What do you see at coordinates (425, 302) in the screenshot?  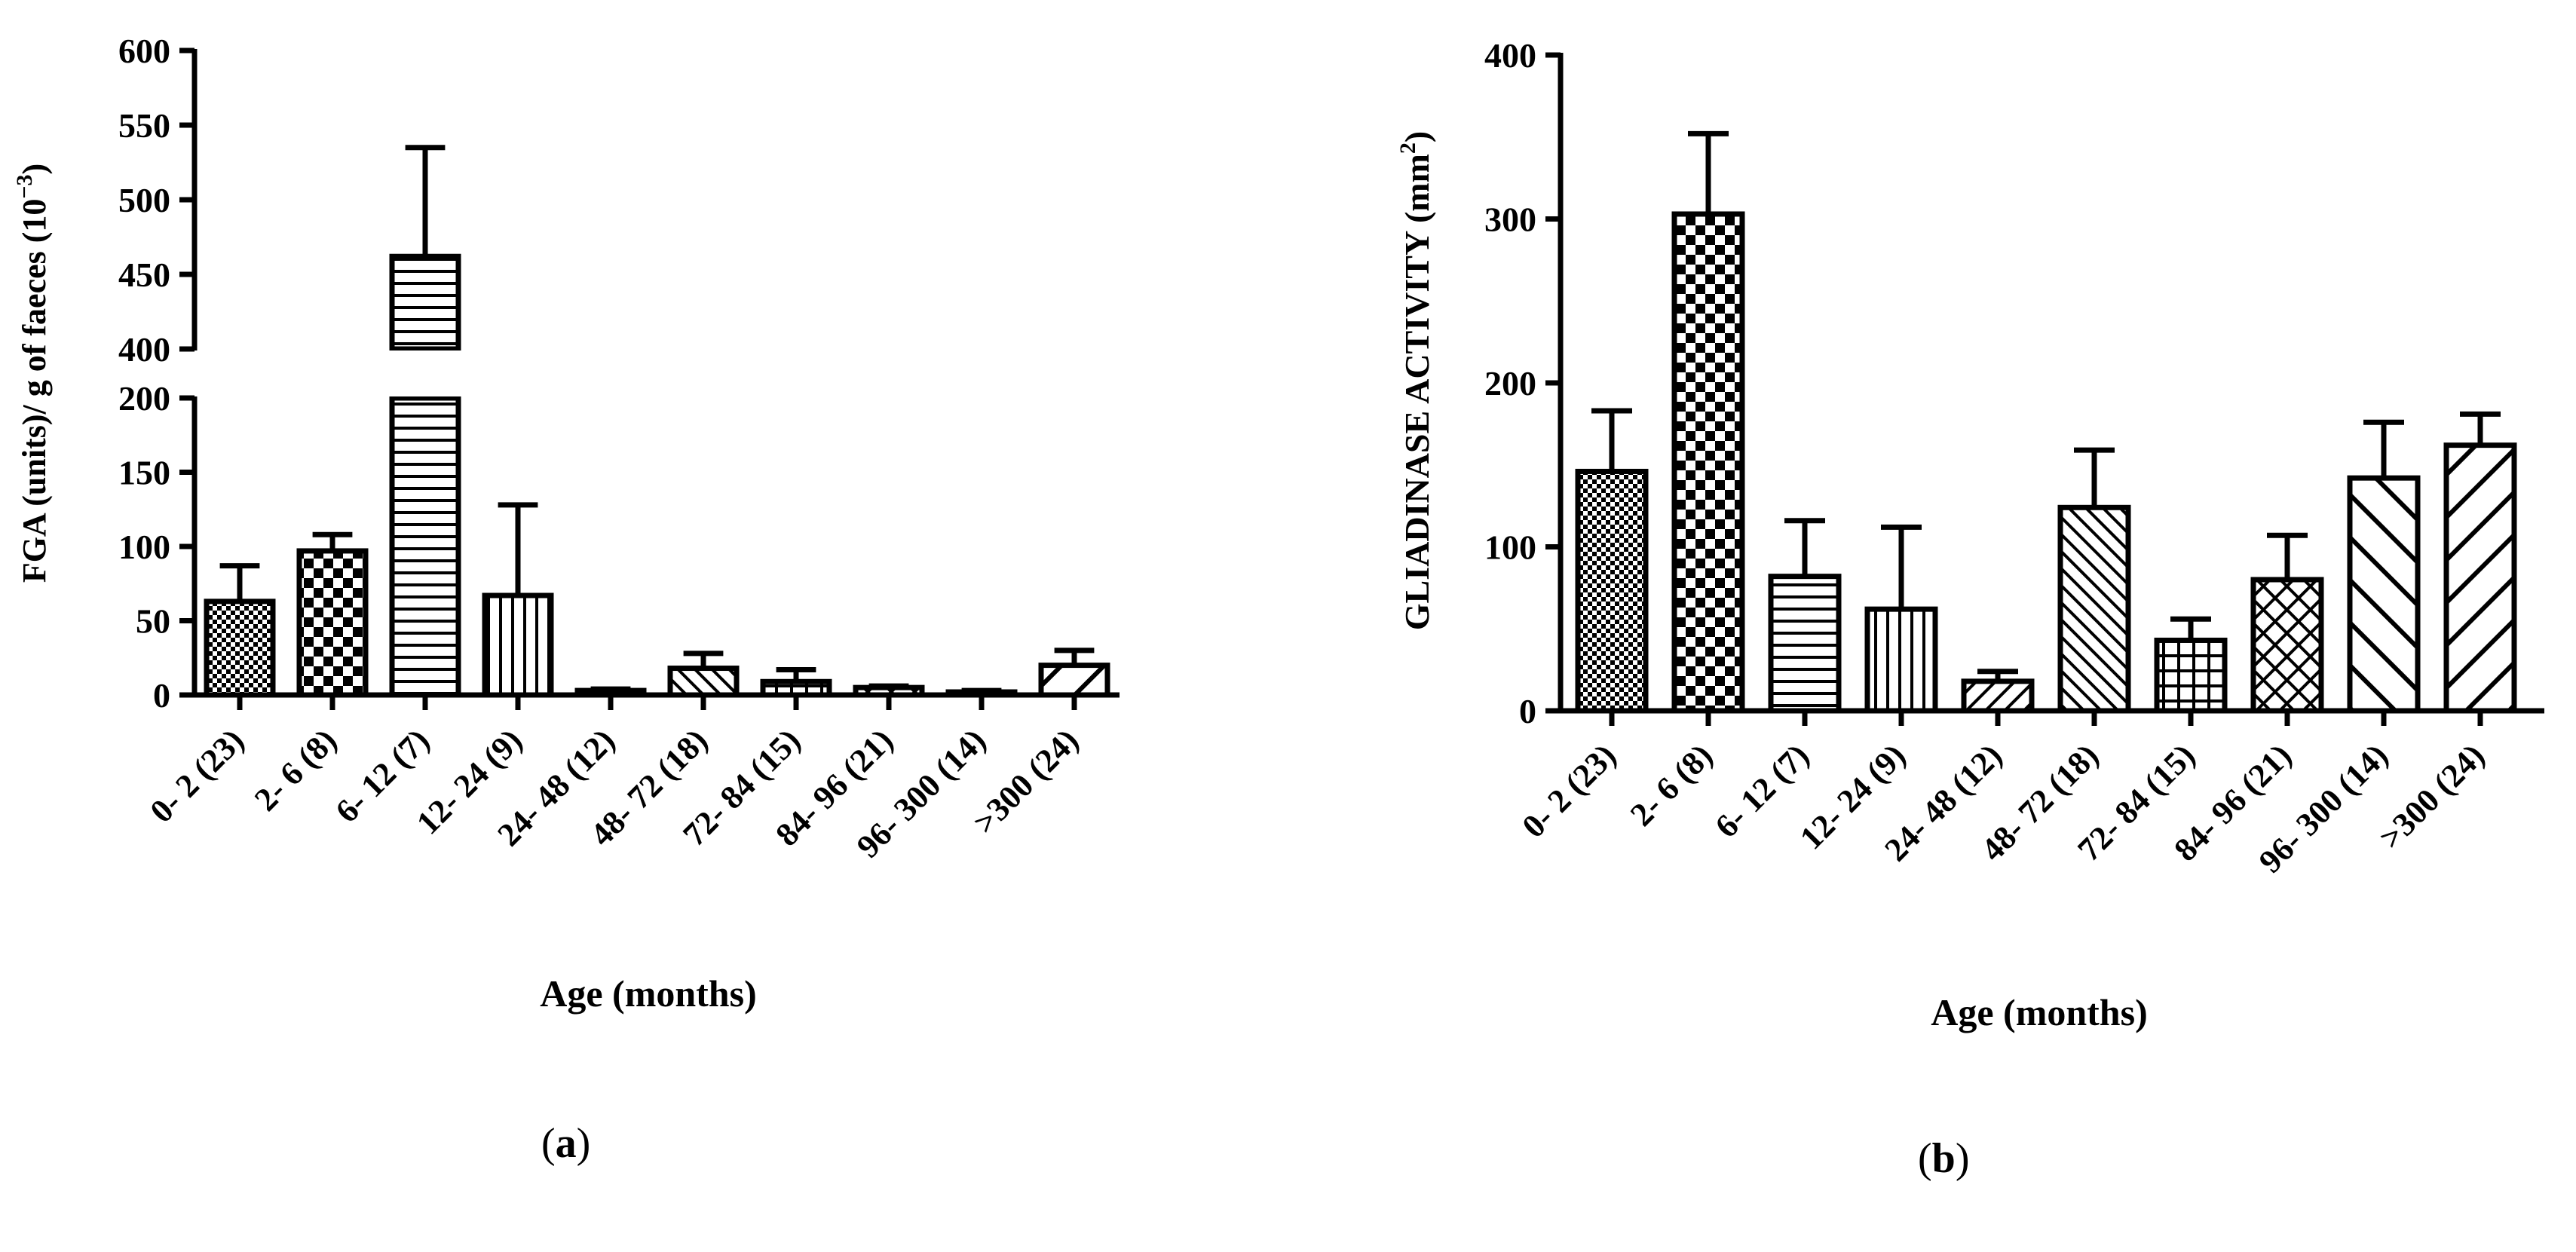 I see `bar-upper-segment` at bounding box center [425, 302].